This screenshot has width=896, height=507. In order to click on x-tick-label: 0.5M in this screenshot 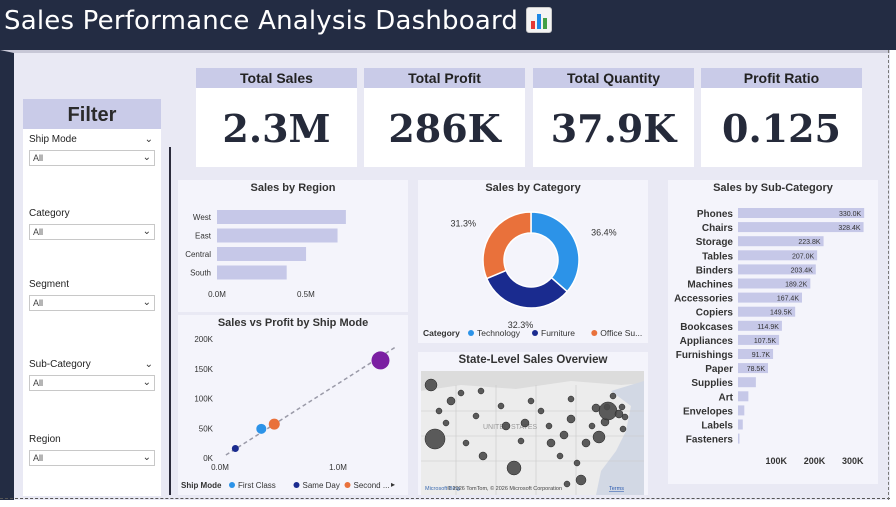, I will do `click(306, 294)`.